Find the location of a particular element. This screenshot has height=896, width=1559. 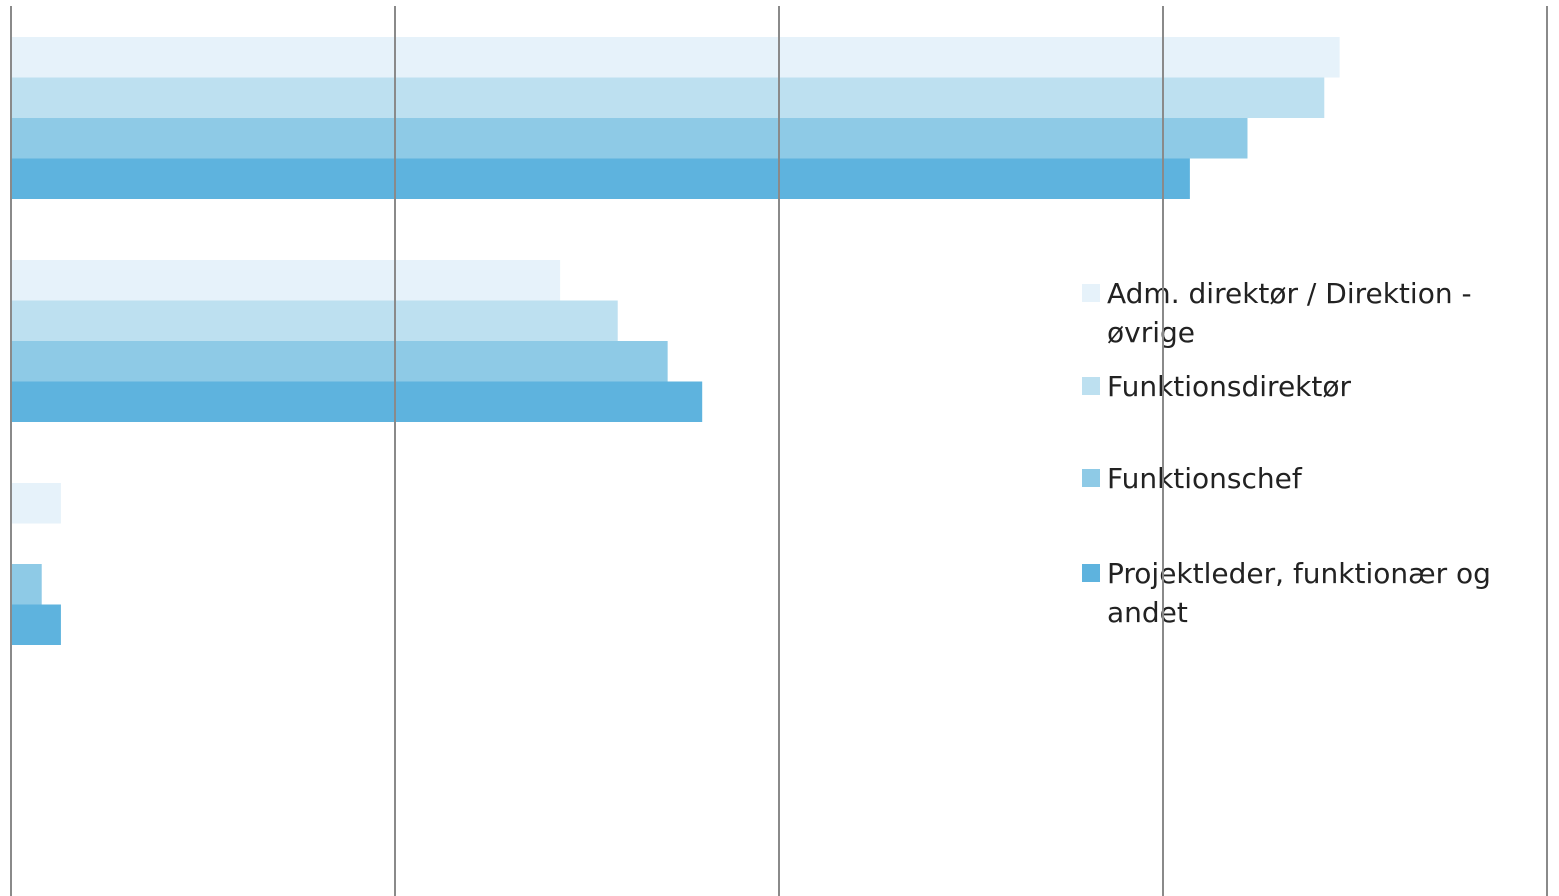

legend-label: Funktionsdirektør is located at coordinates (1229, 386).